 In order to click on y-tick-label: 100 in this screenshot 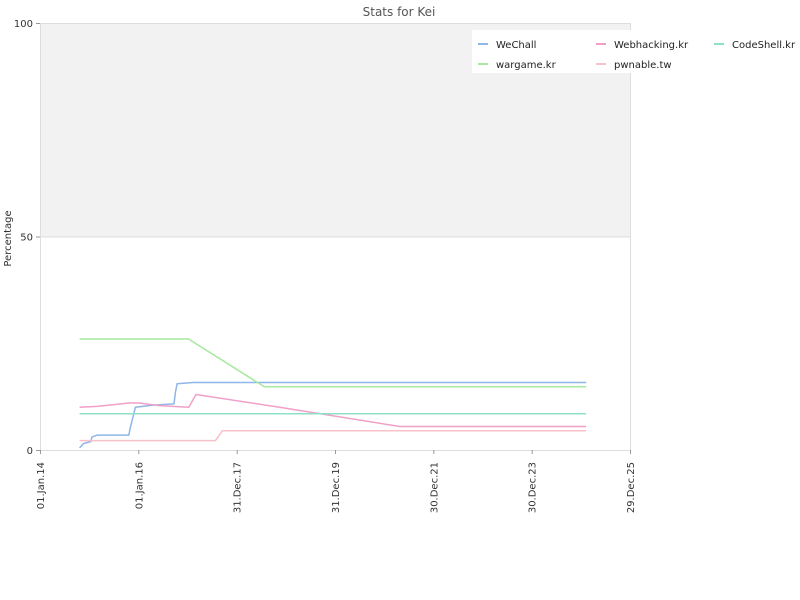, I will do `click(23, 24)`.